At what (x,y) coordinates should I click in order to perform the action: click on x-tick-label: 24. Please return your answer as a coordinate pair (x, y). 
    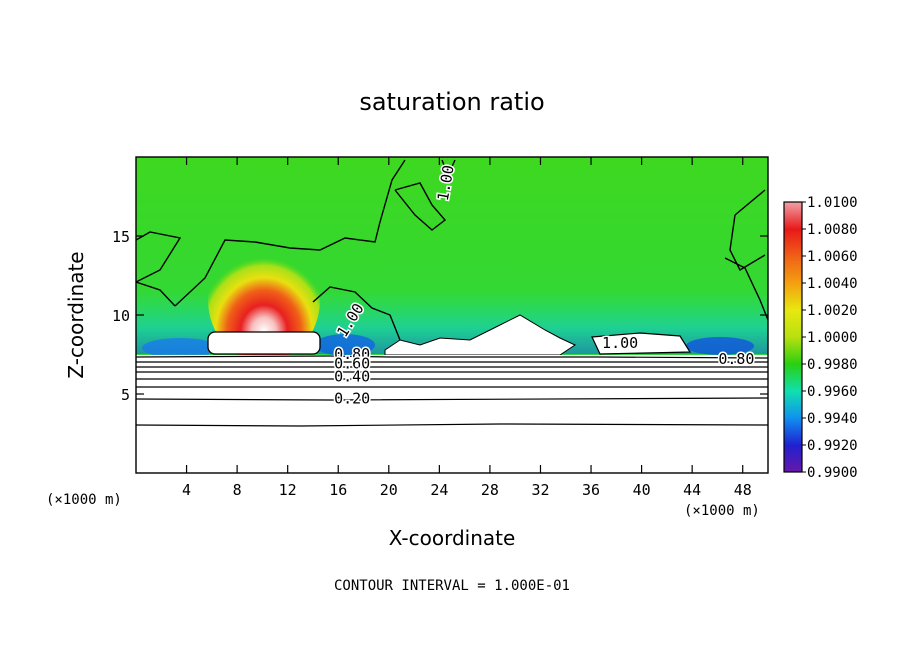
    Looking at the image, I should click on (439, 490).